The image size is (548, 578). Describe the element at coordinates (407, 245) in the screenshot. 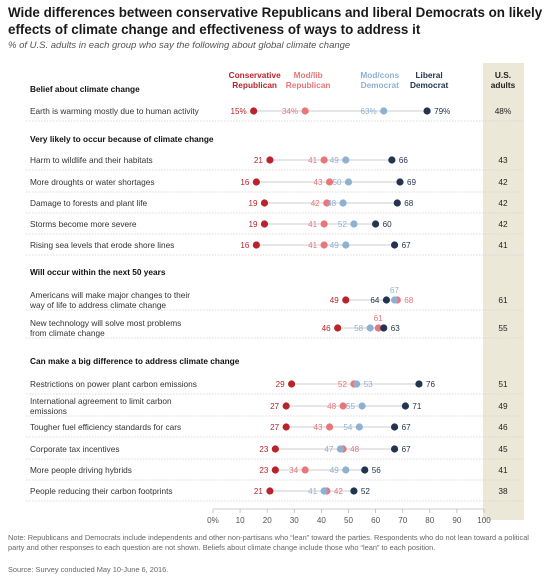

I see `value-label-lib_dem: 67` at that location.